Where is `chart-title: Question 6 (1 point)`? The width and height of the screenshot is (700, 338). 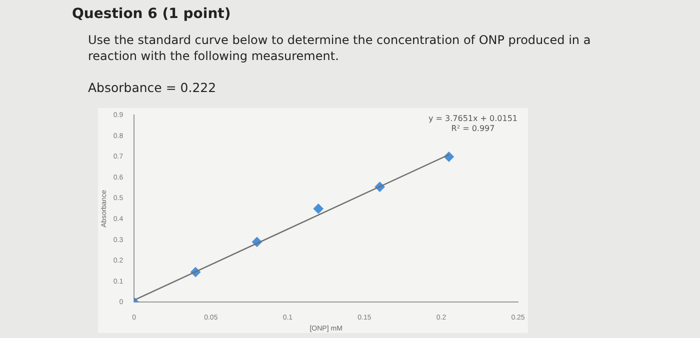 chart-title: Question 6 (1 point) is located at coordinates (151, 14).